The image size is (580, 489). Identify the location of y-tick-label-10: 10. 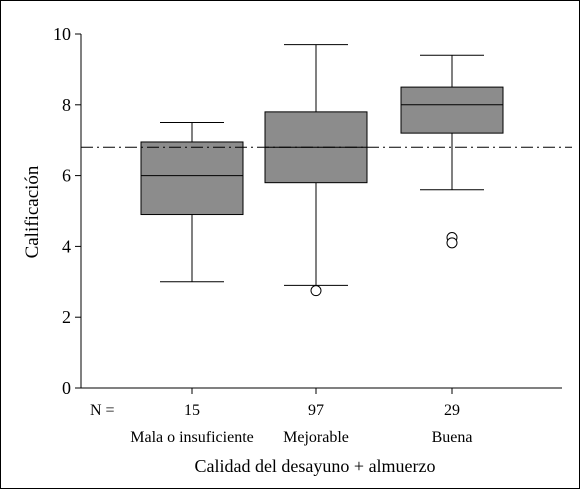
(62, 34).